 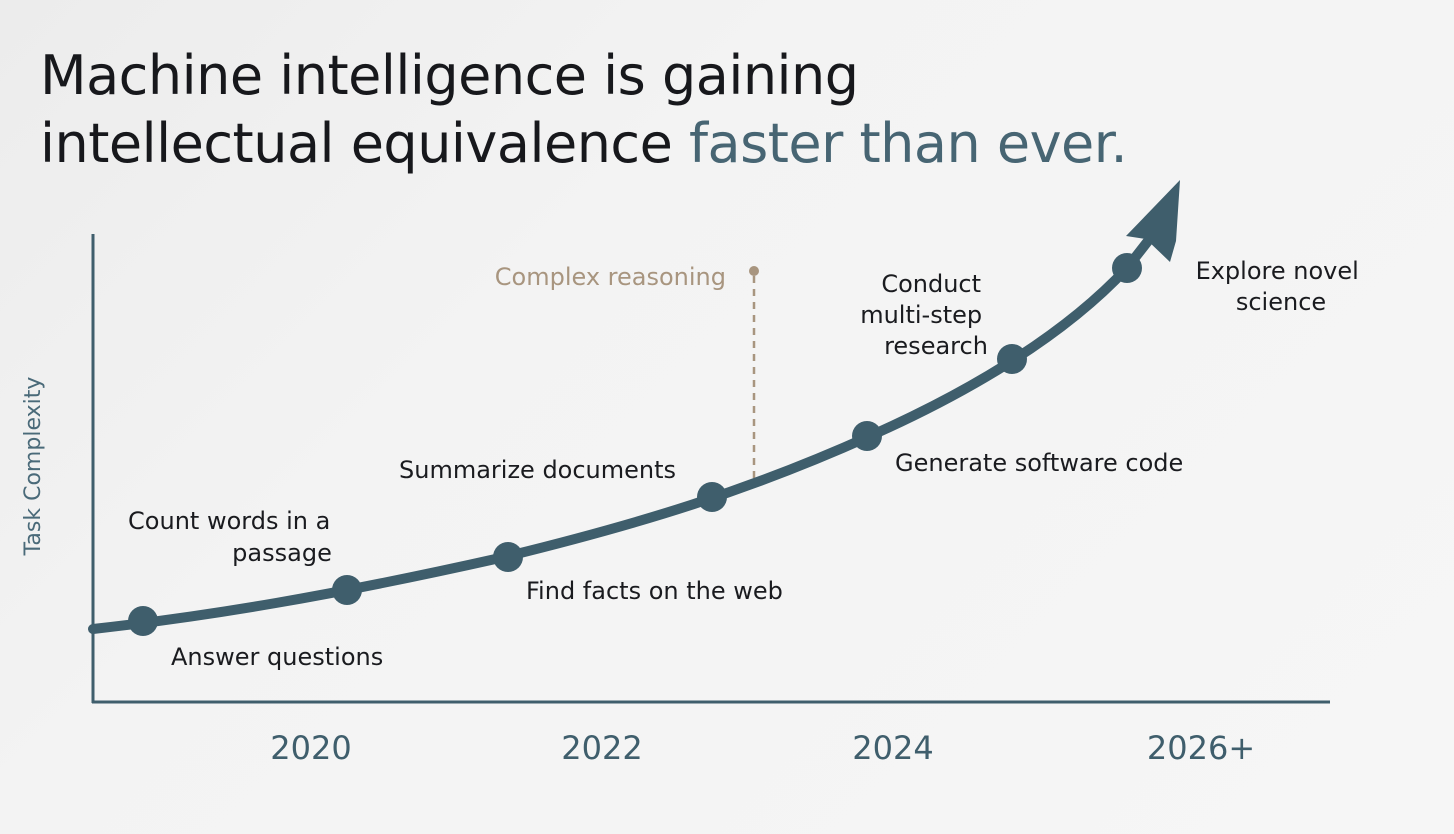 I want to click on milestone-label-line: Conduct, so click(x=931, y=284).